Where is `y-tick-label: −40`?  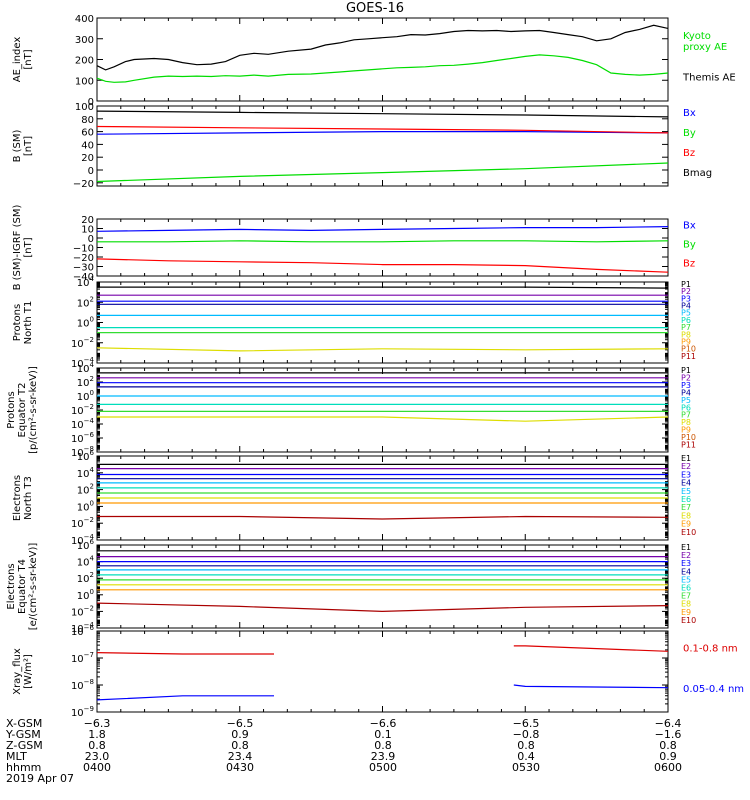
y-tick-label: −40 is located at coordinates (83, 277).